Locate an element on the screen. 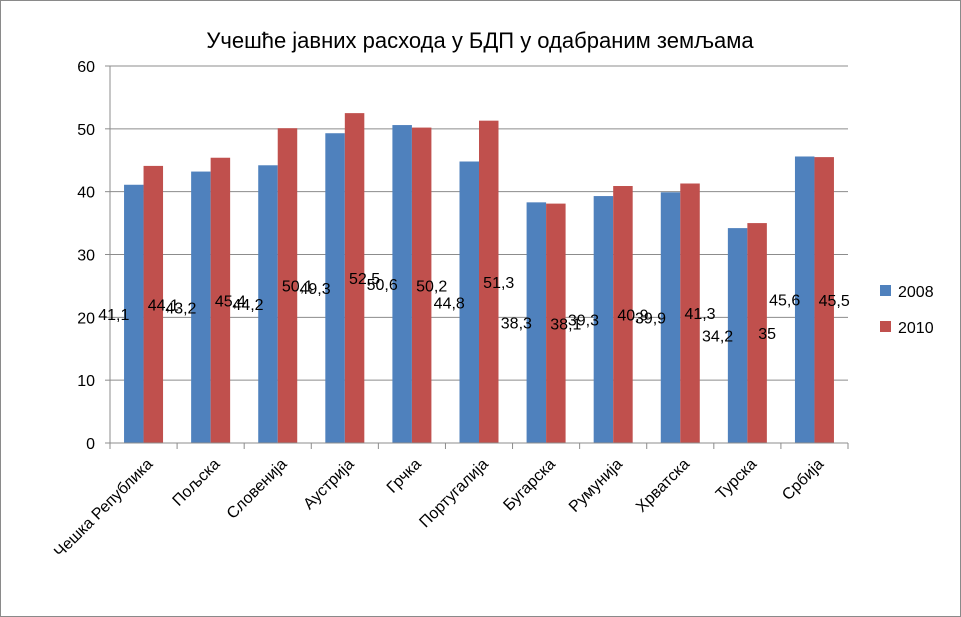  y-tick-label: 30 is located at coordinates (86, 256).